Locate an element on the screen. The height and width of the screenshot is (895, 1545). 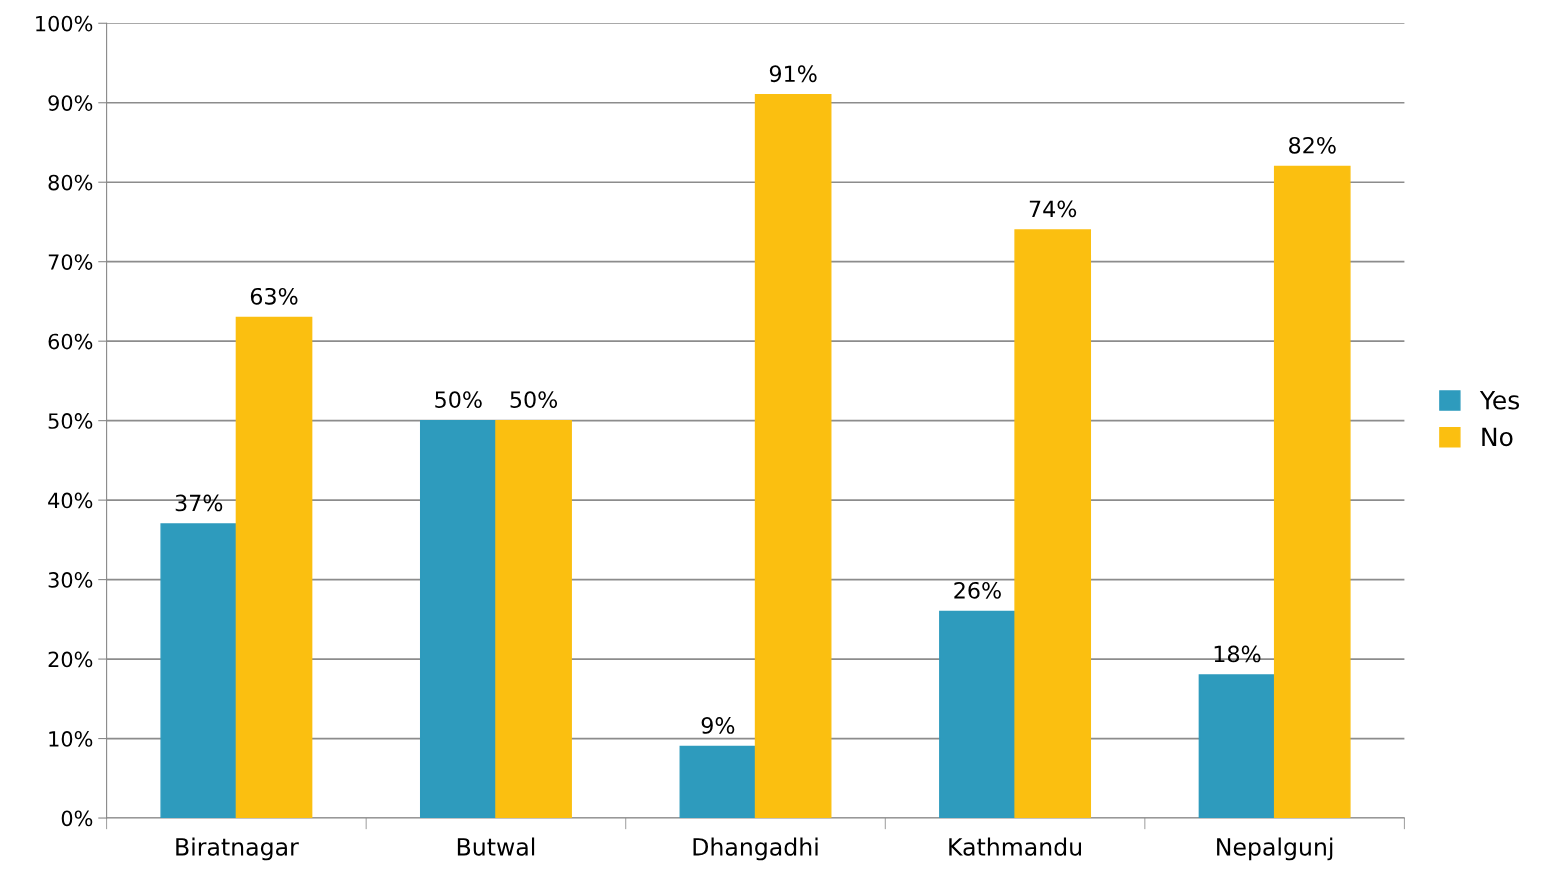
x-tick-label: Kathmandu is located at coordinates (1015, 846).